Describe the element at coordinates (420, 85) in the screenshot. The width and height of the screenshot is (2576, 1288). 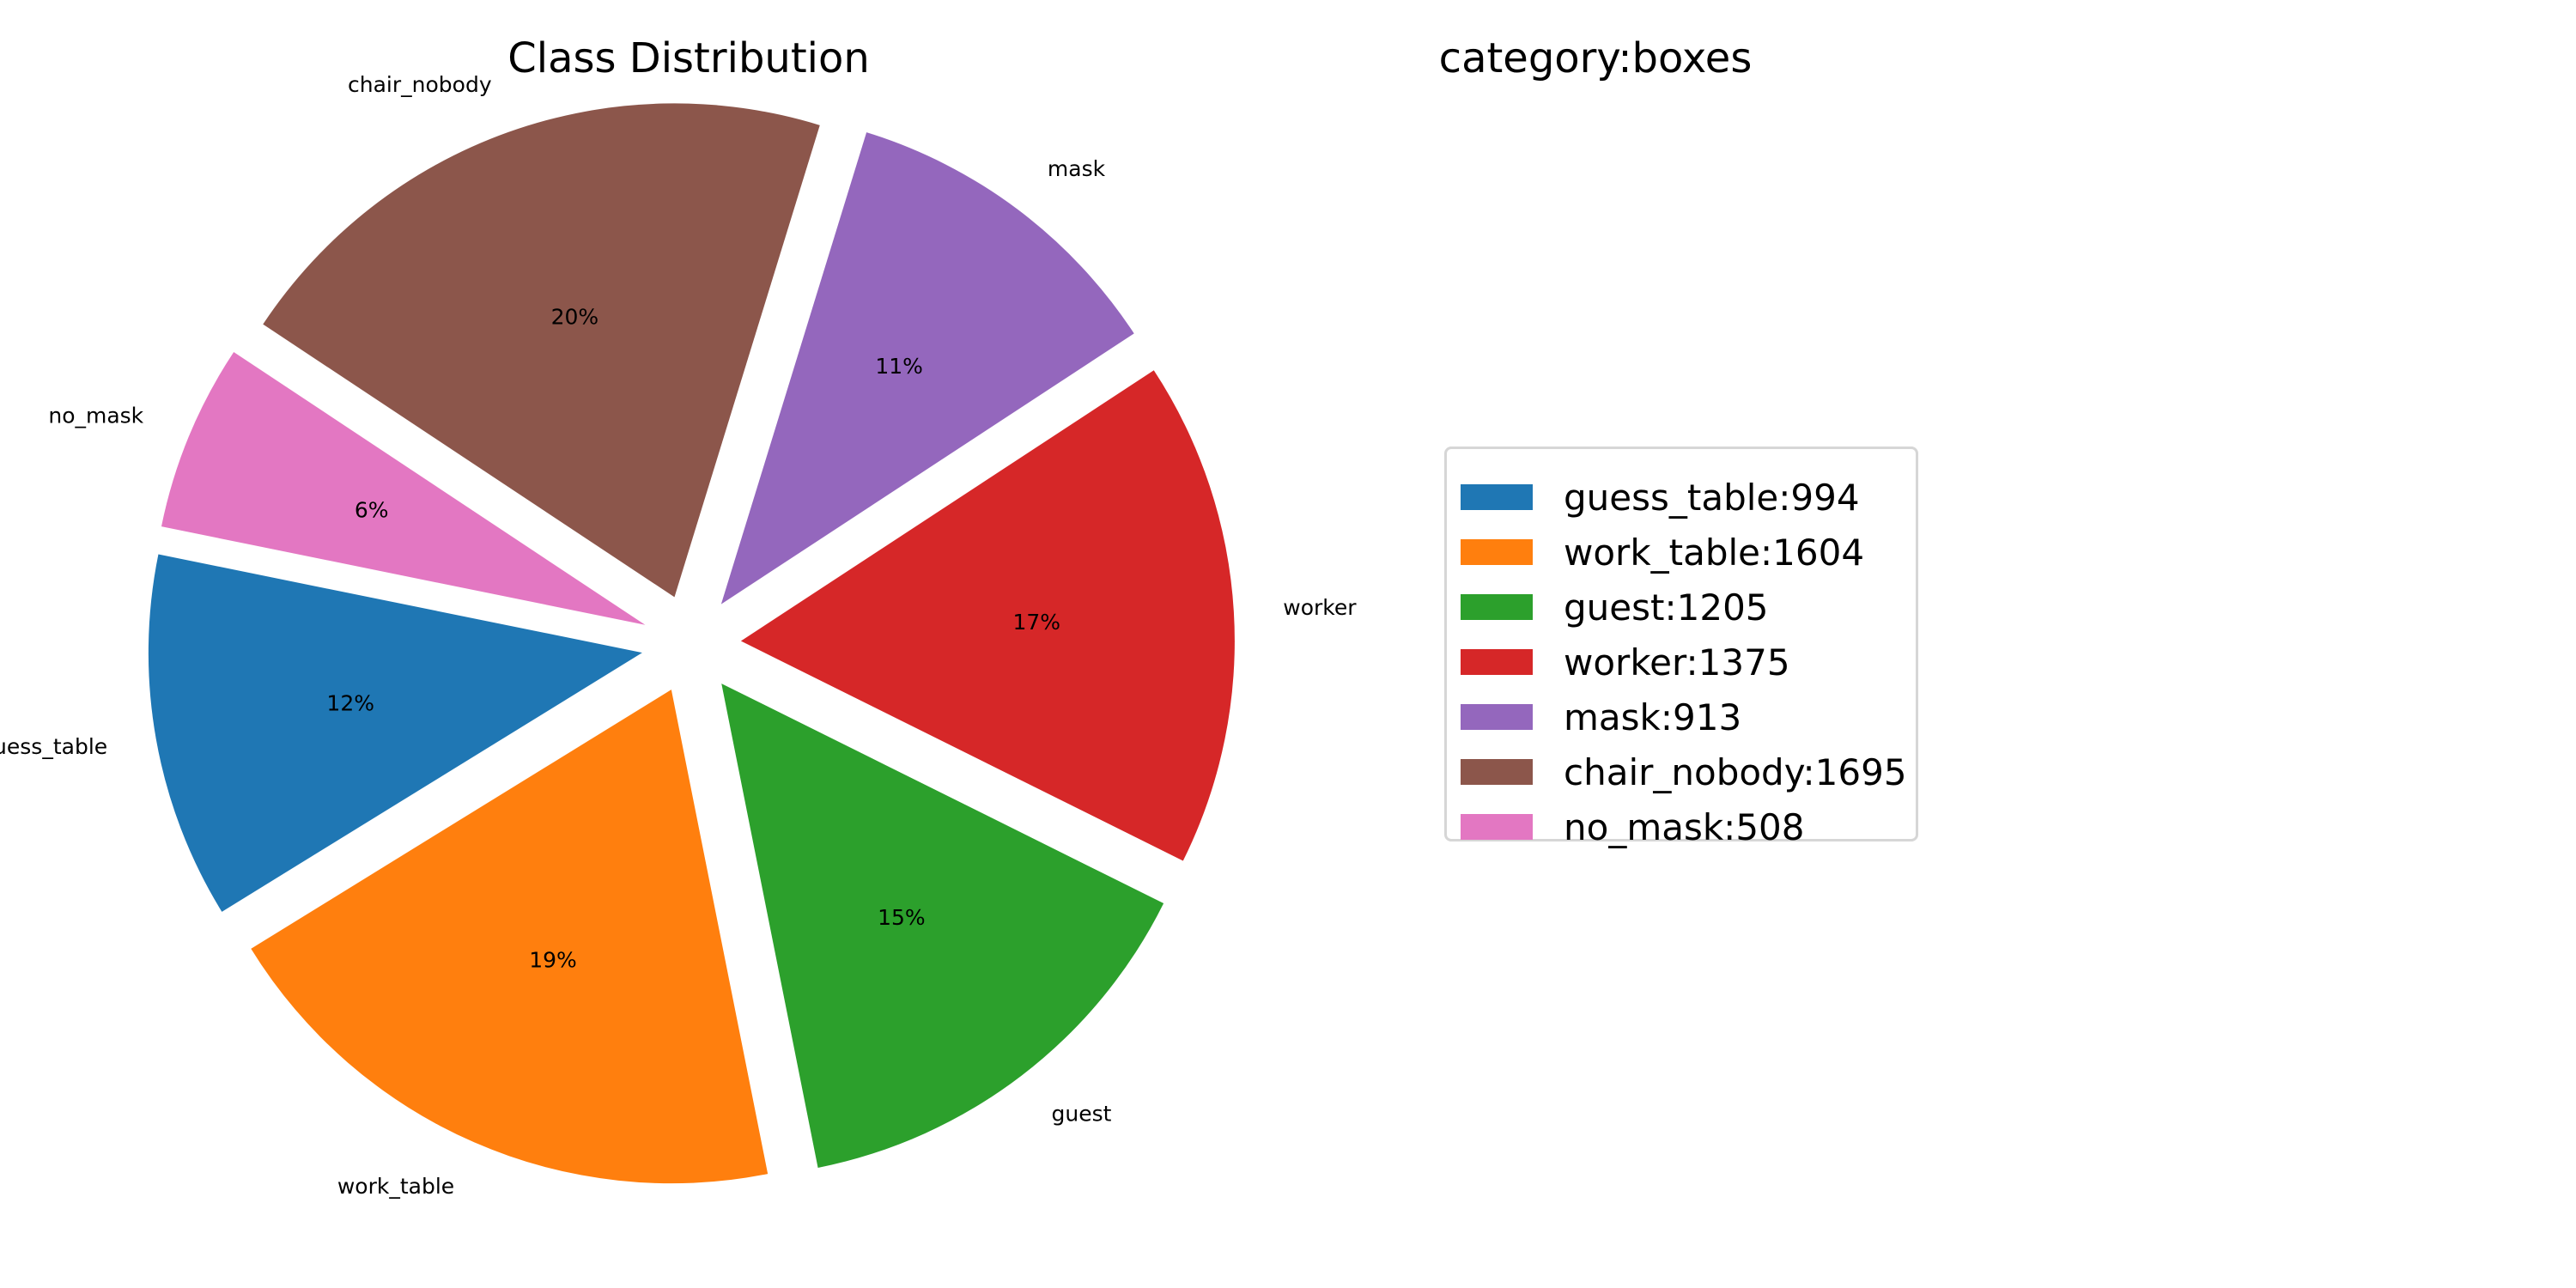
I see `category-label: chair_nobody` at that location.